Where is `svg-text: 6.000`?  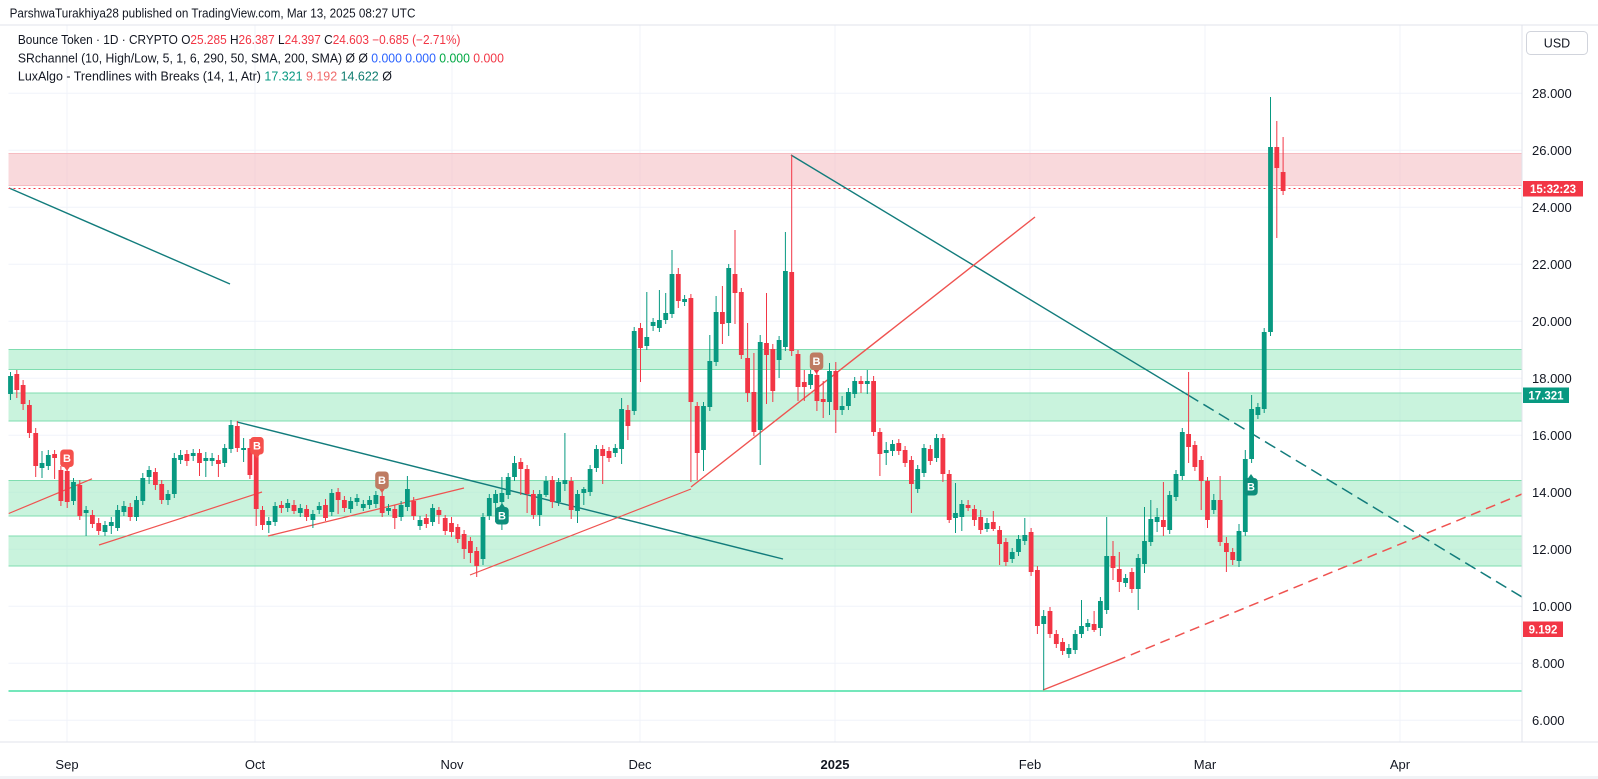 svg-text: 6.000 is located at coordinates (1548, 720).